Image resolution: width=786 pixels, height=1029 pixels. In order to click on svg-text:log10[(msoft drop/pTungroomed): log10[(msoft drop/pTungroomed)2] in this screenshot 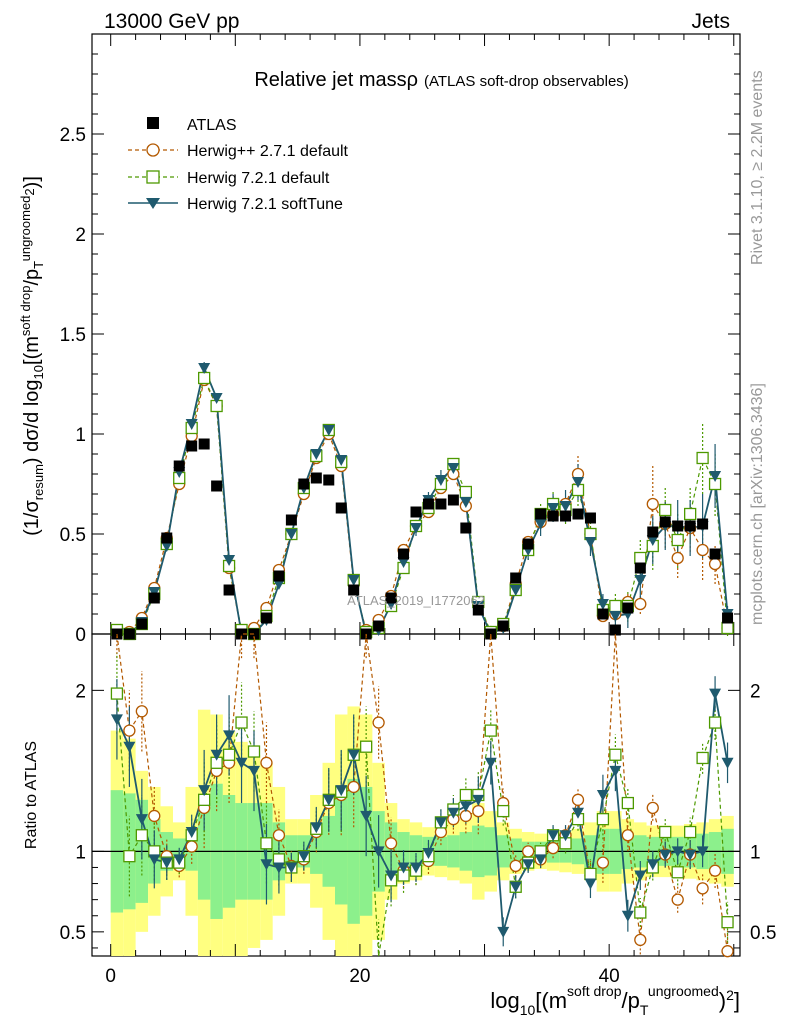, I will do `click(615, 1000)`.